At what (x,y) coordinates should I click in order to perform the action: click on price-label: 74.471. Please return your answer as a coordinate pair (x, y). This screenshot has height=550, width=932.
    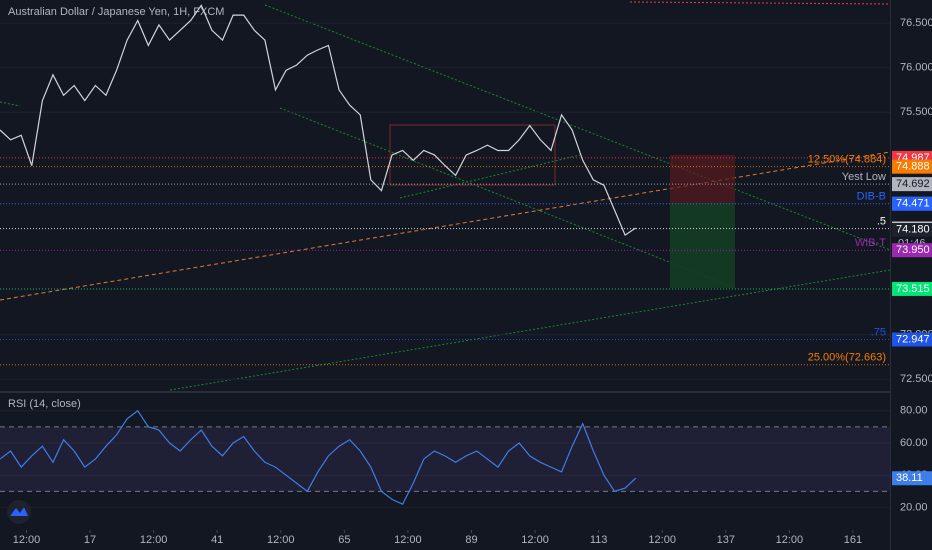
    Looking at the image, I should click on (913, 204).